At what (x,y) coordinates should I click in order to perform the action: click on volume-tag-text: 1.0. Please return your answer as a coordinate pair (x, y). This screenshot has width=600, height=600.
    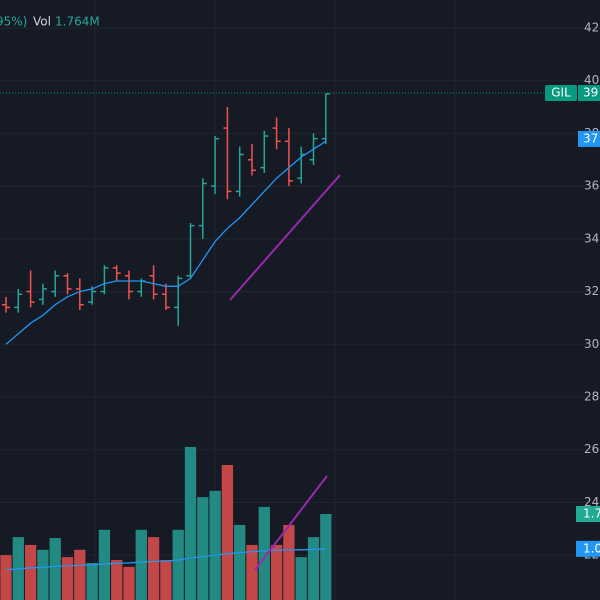
    Looking at the image, I should click on (591, 548).